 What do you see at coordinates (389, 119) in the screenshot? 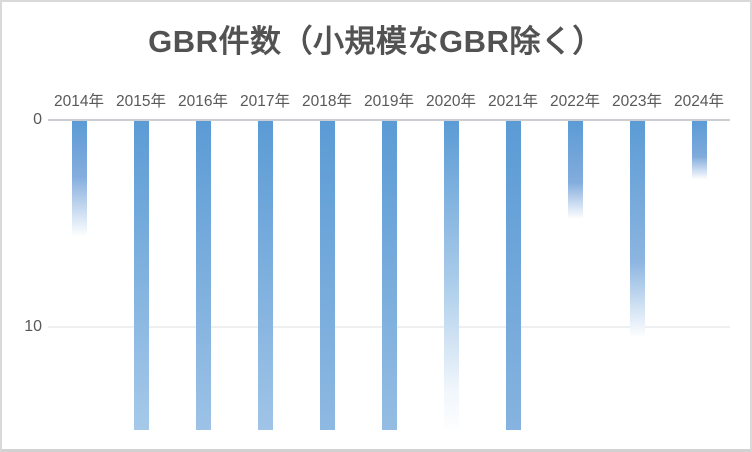
I see `zero-gridline` at bounding box center [389, 119].